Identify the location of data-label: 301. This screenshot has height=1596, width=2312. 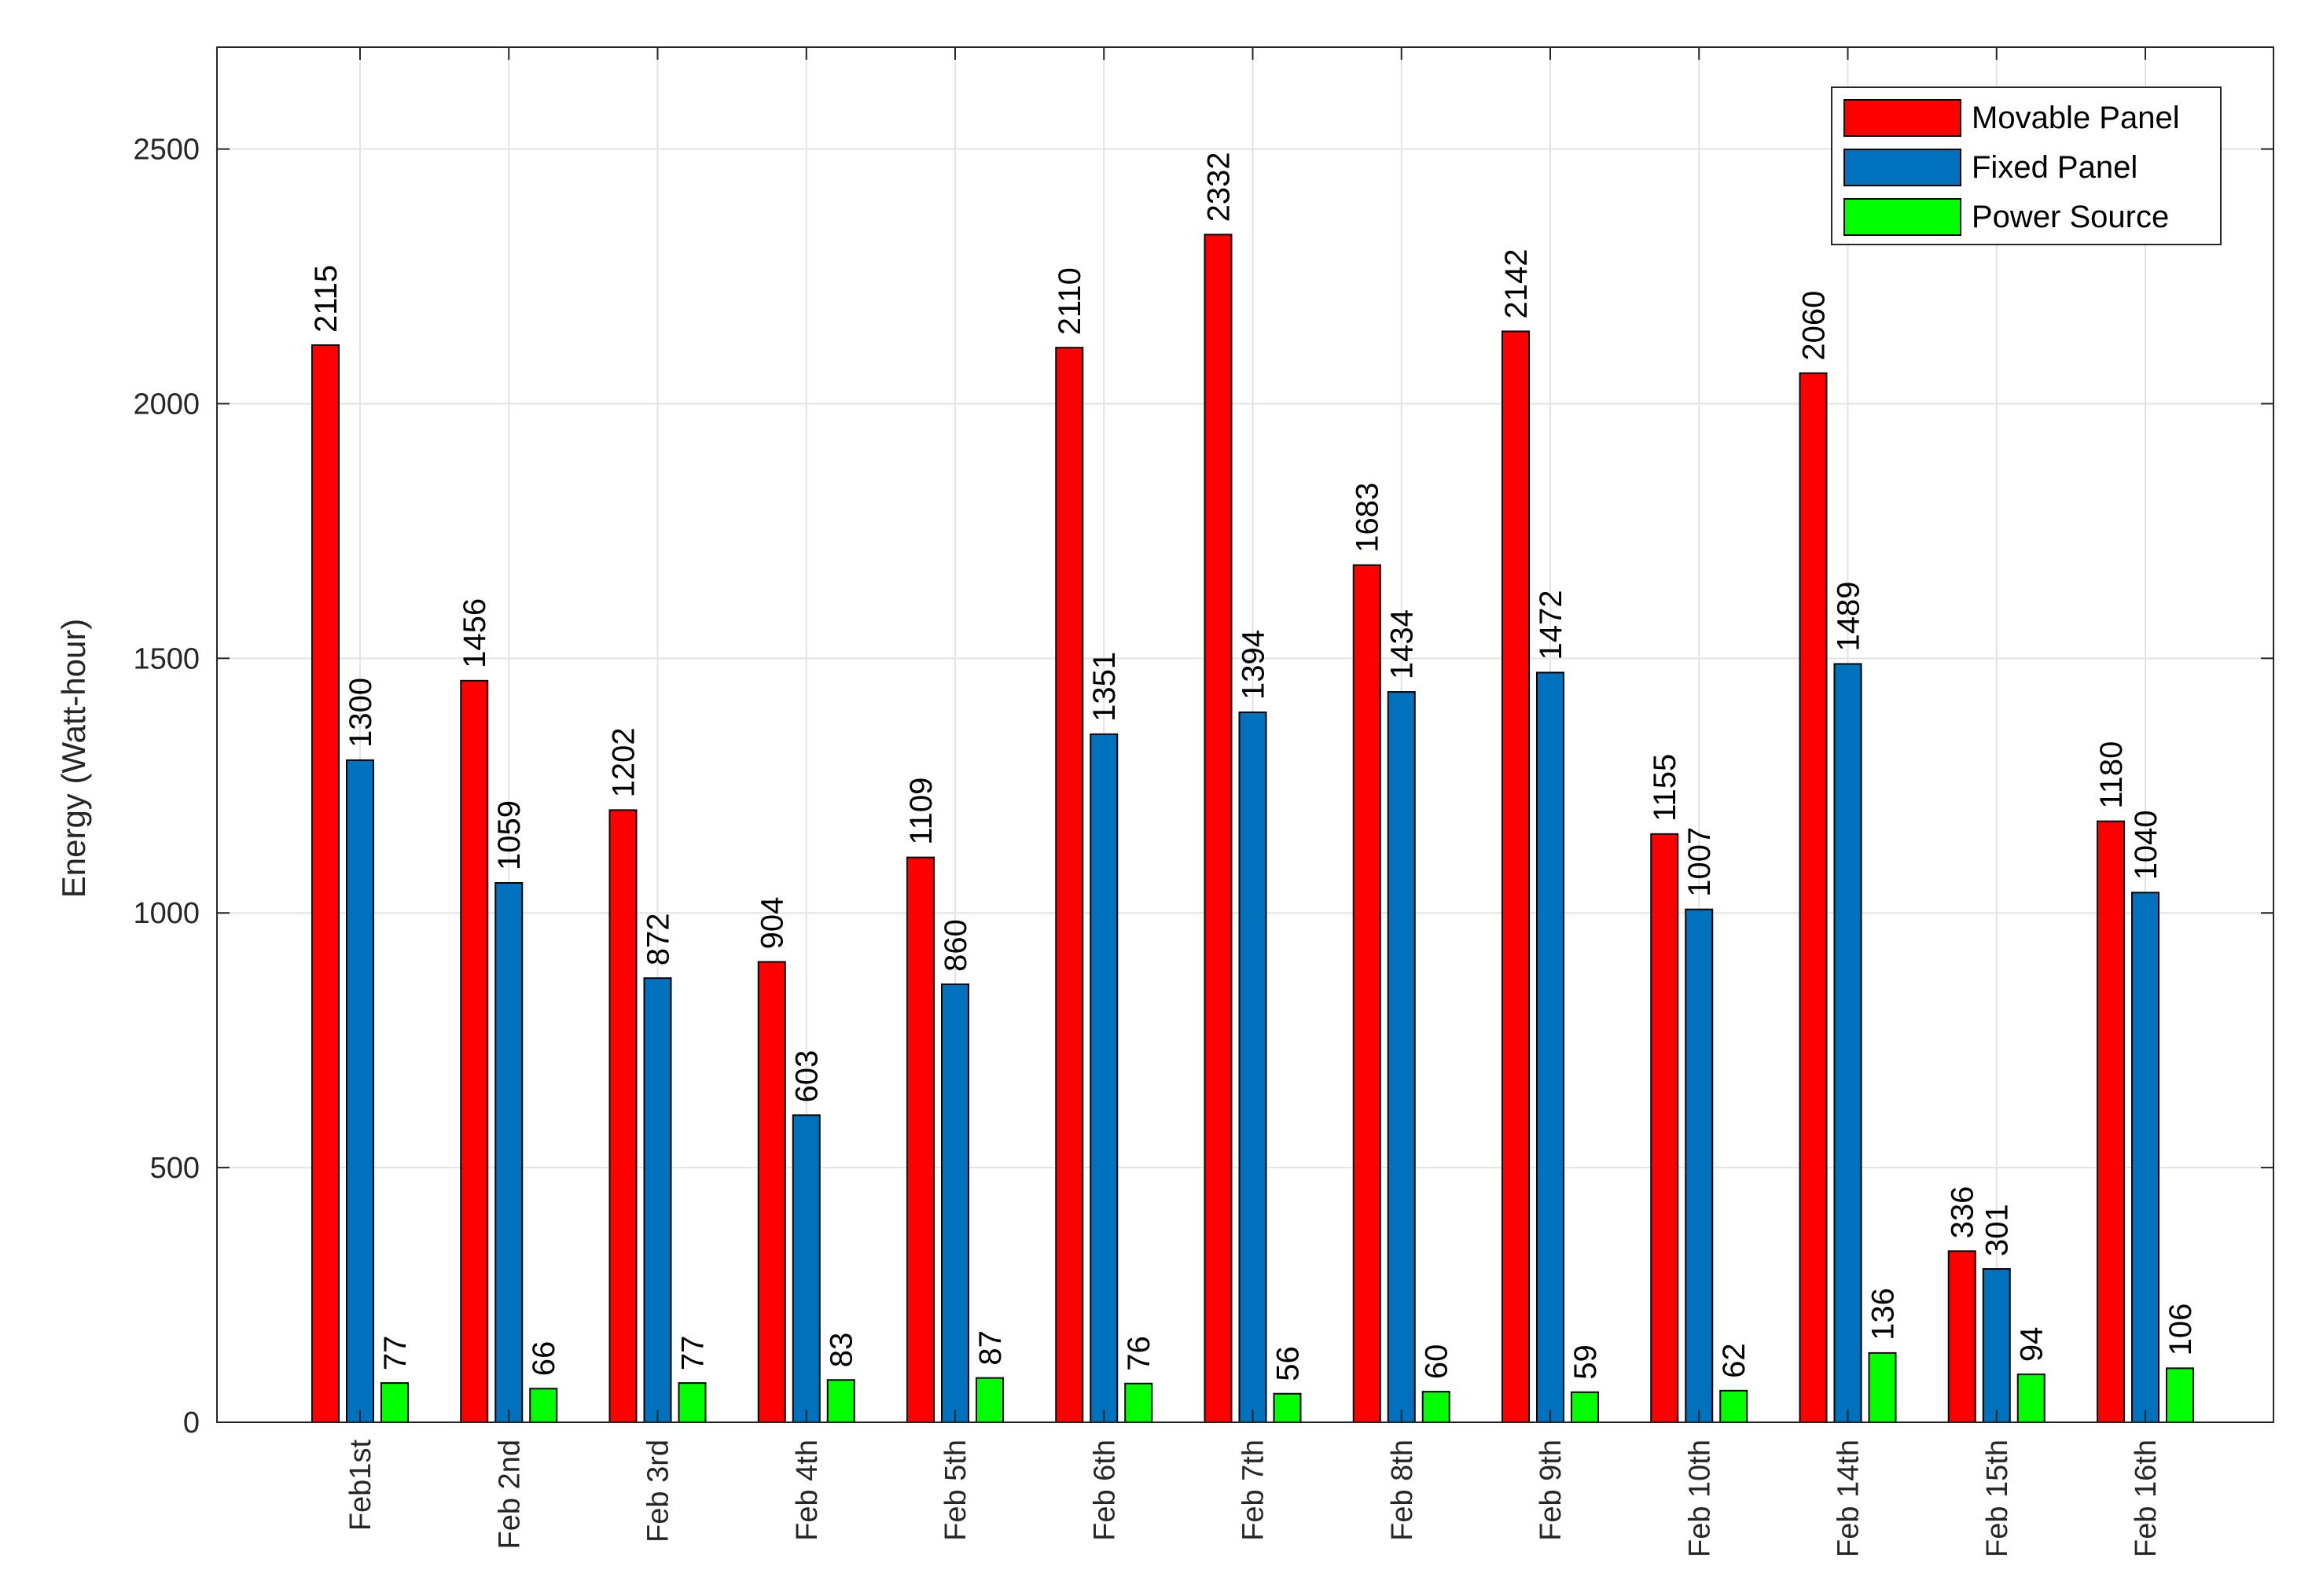
(1998, 1230).